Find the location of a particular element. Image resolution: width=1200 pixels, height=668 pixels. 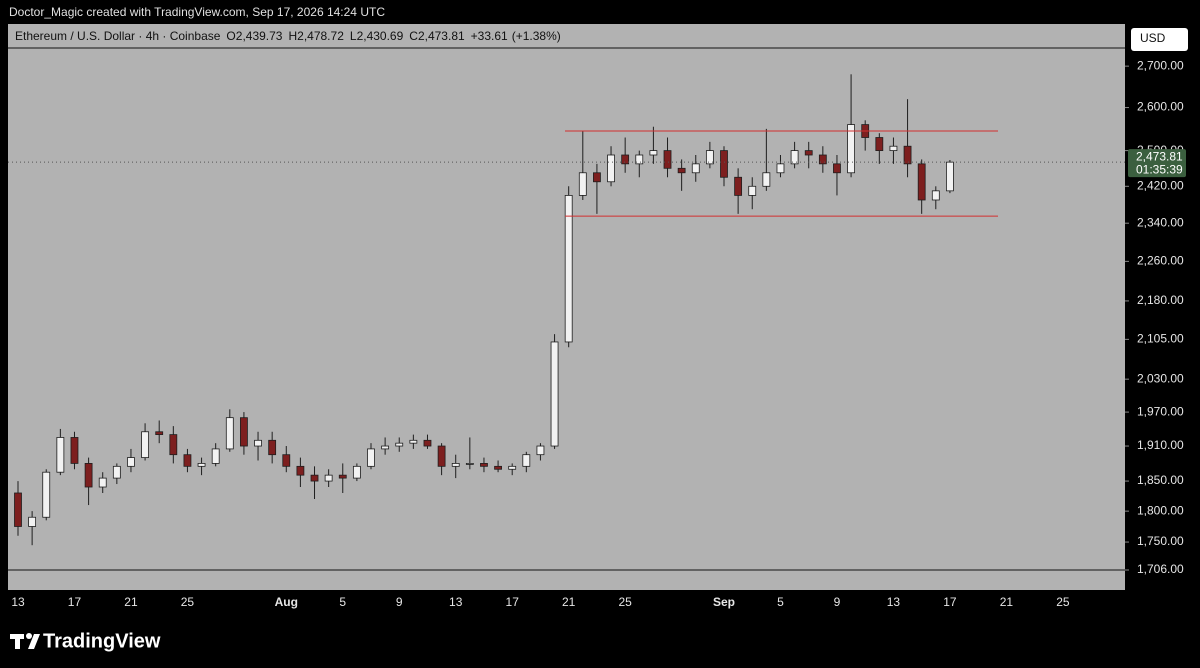

y-tick-label: 1,706.00 is located at coordinates (1160, 569).